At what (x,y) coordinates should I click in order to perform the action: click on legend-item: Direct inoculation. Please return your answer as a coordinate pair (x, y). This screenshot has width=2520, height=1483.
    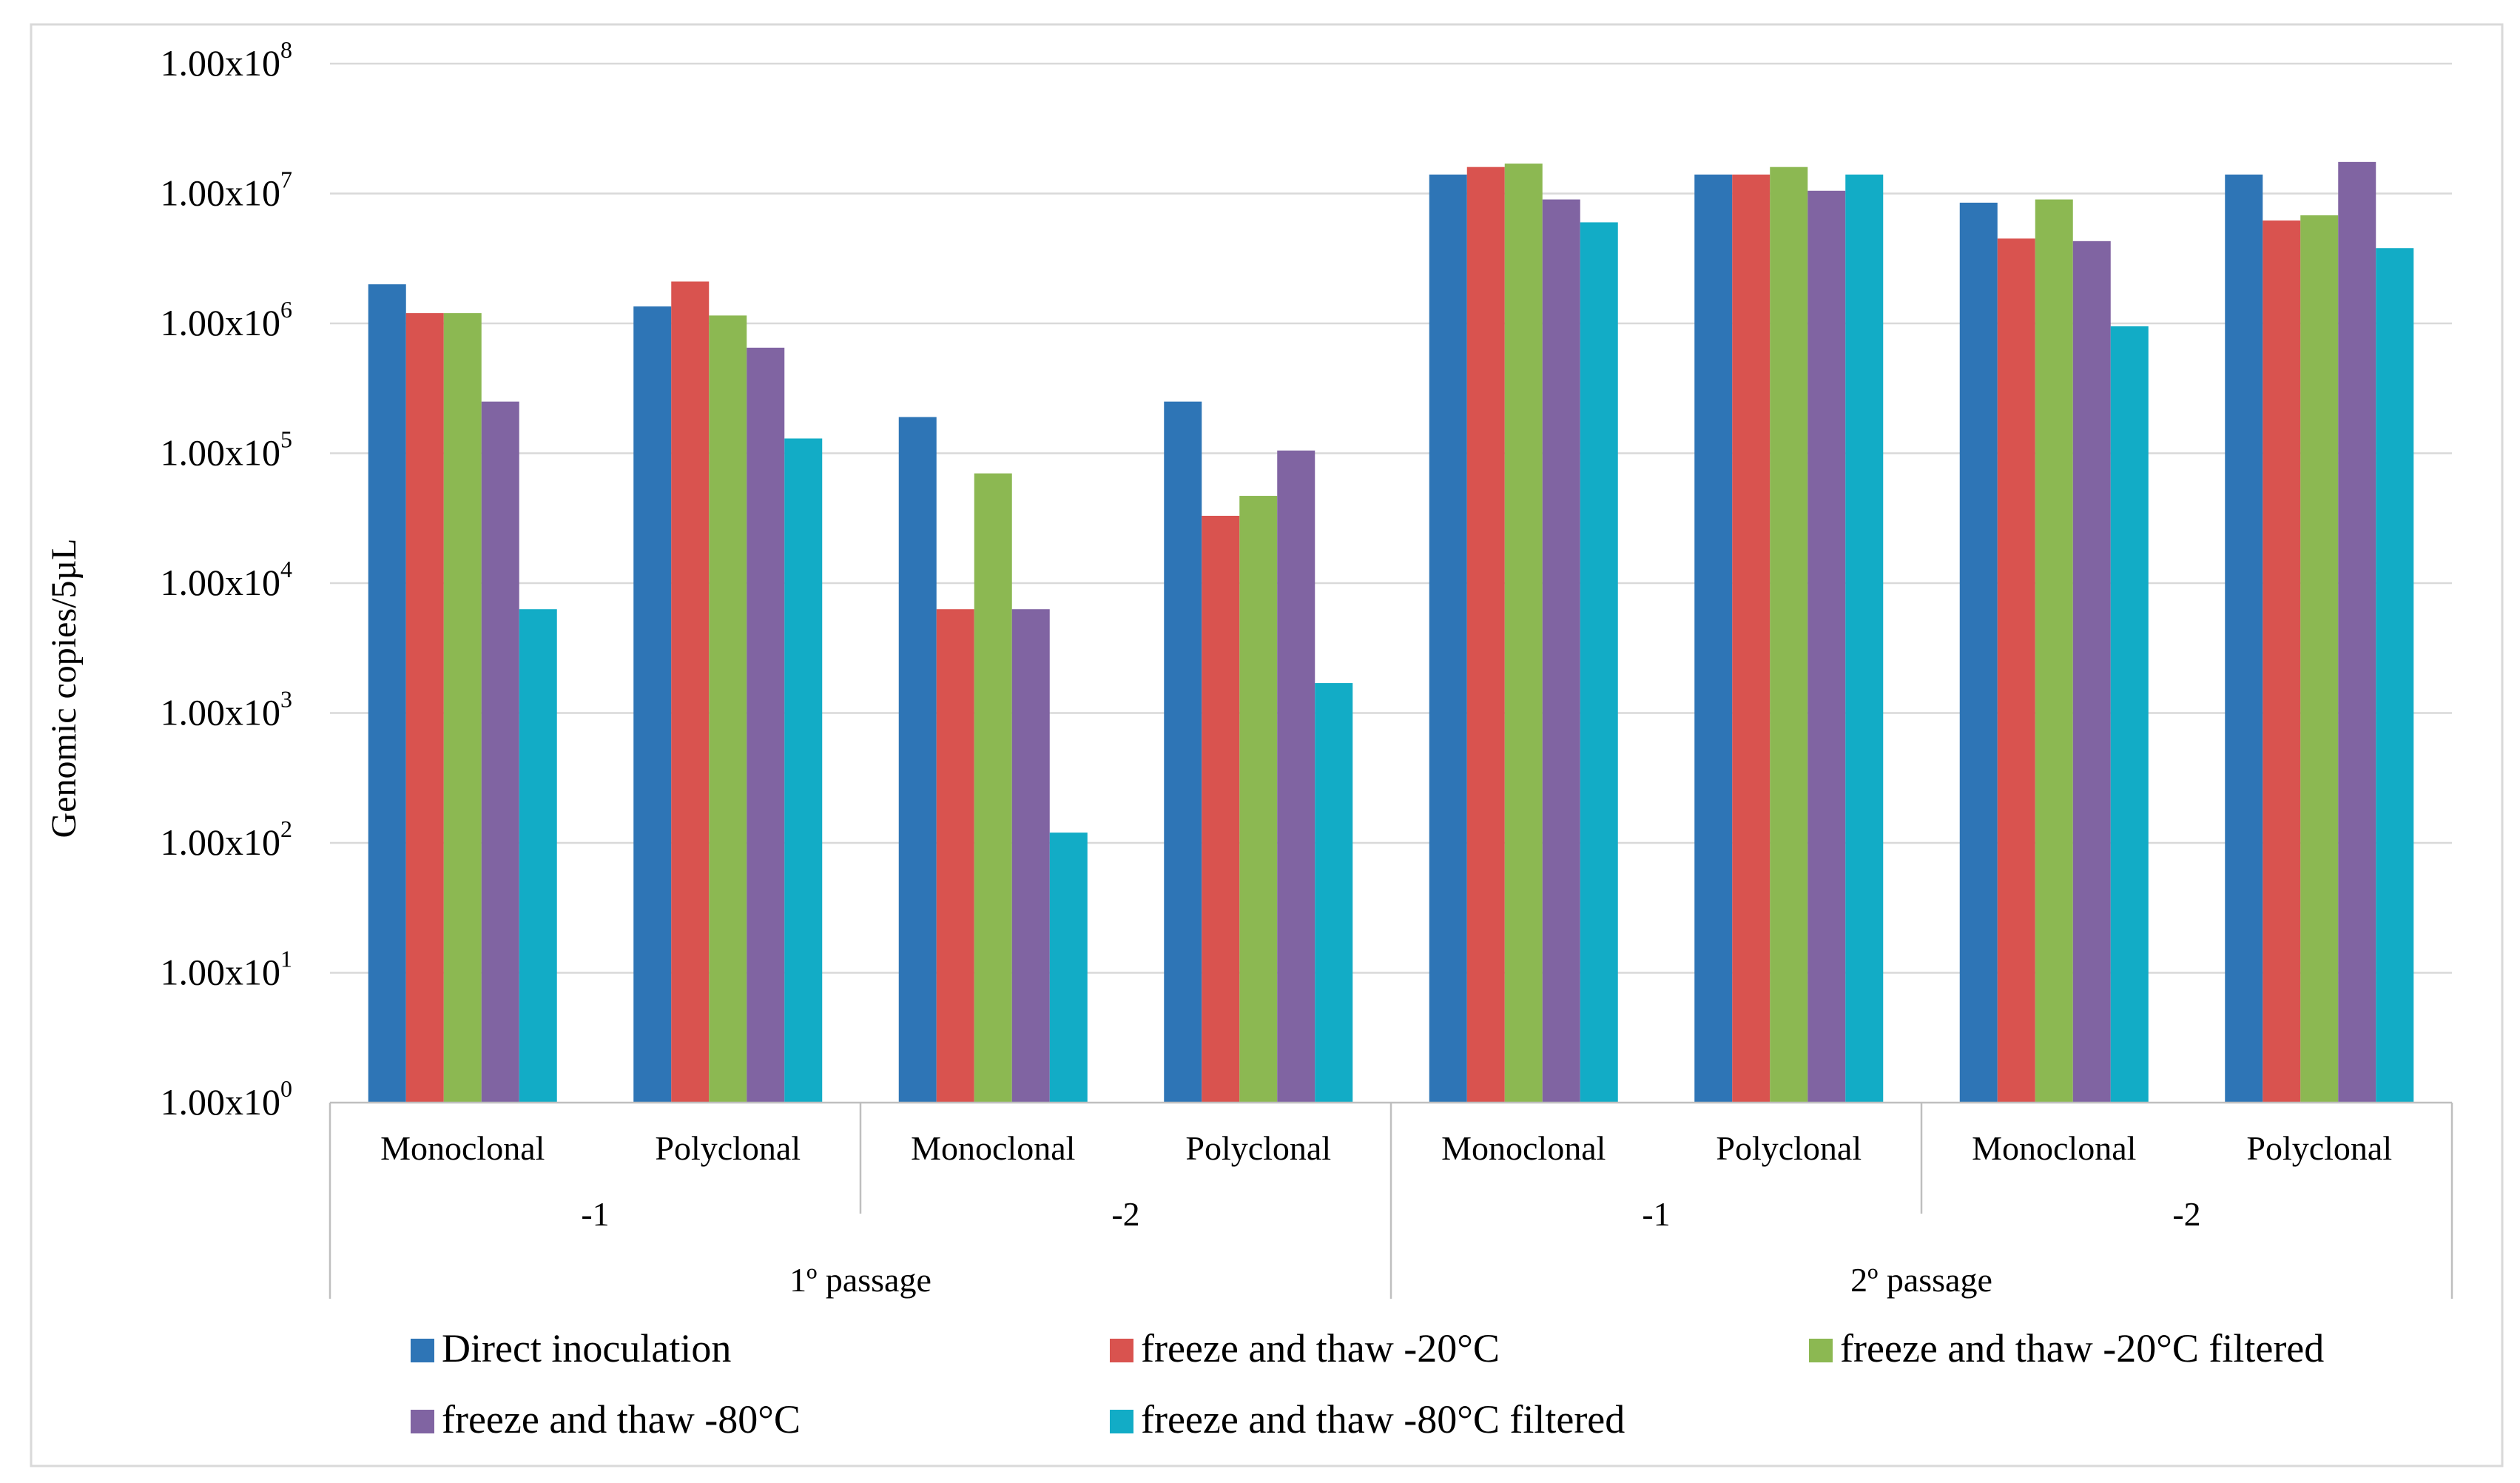
    Looking at the image, I should click on (571, 1348).